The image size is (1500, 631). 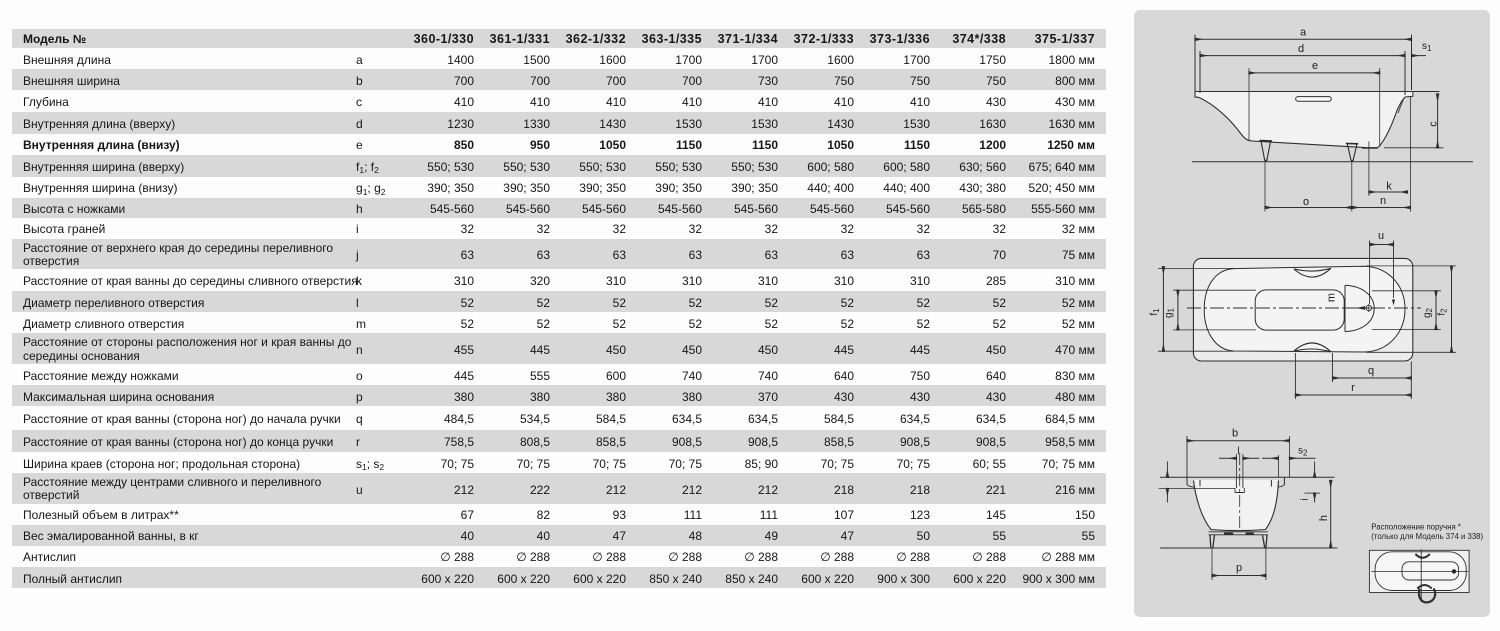 I want to click on svg-text: k, so click(x=1389, y=187).